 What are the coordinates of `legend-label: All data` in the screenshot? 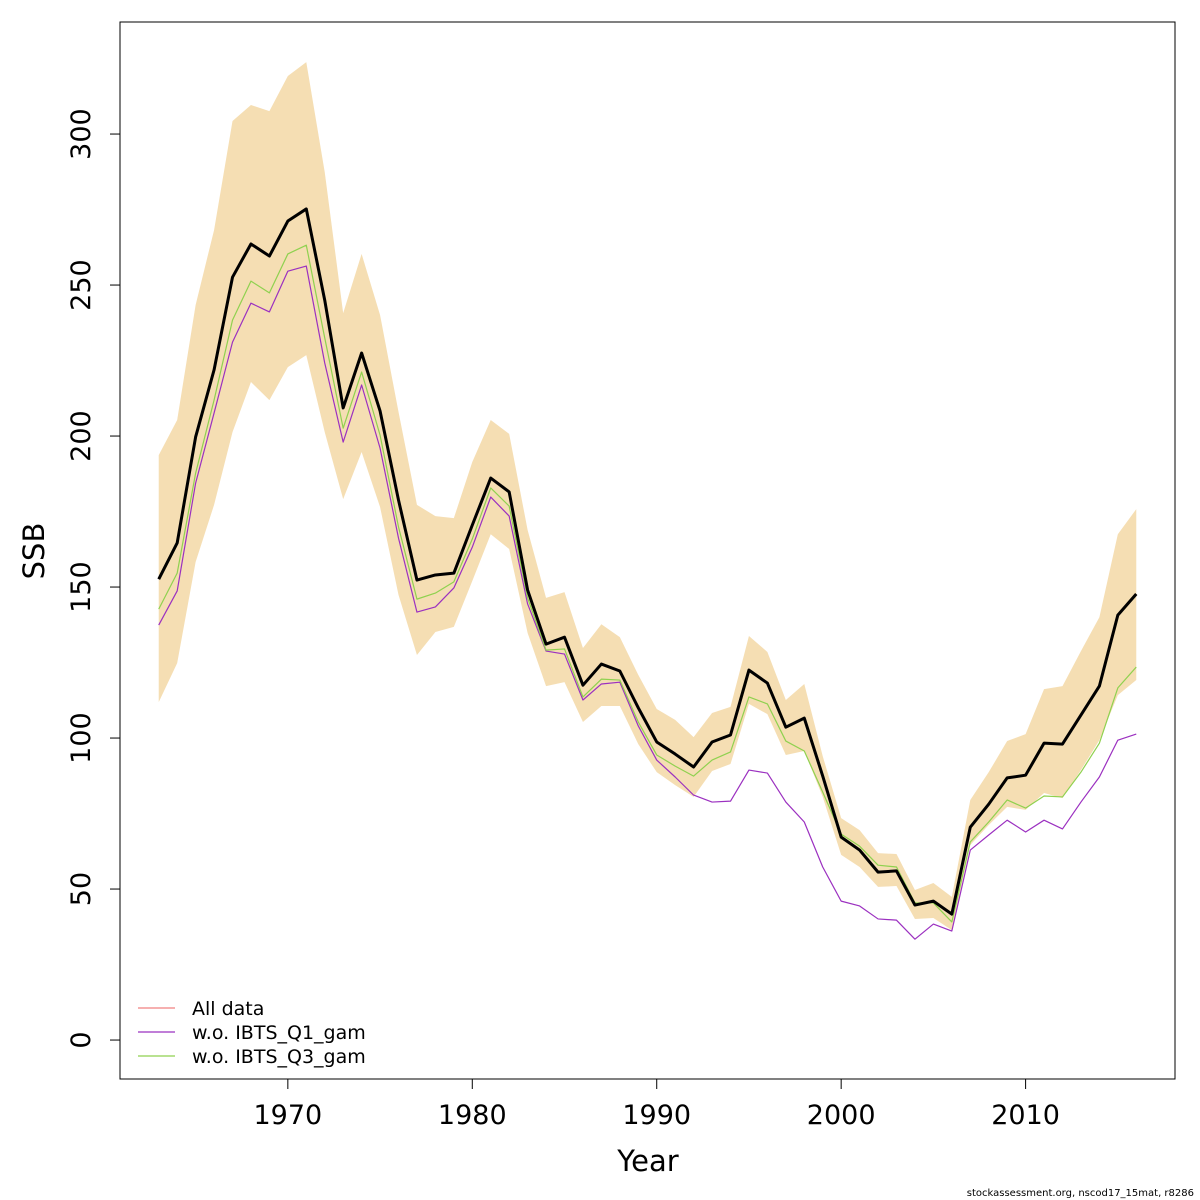 It's located at (228, 1009).